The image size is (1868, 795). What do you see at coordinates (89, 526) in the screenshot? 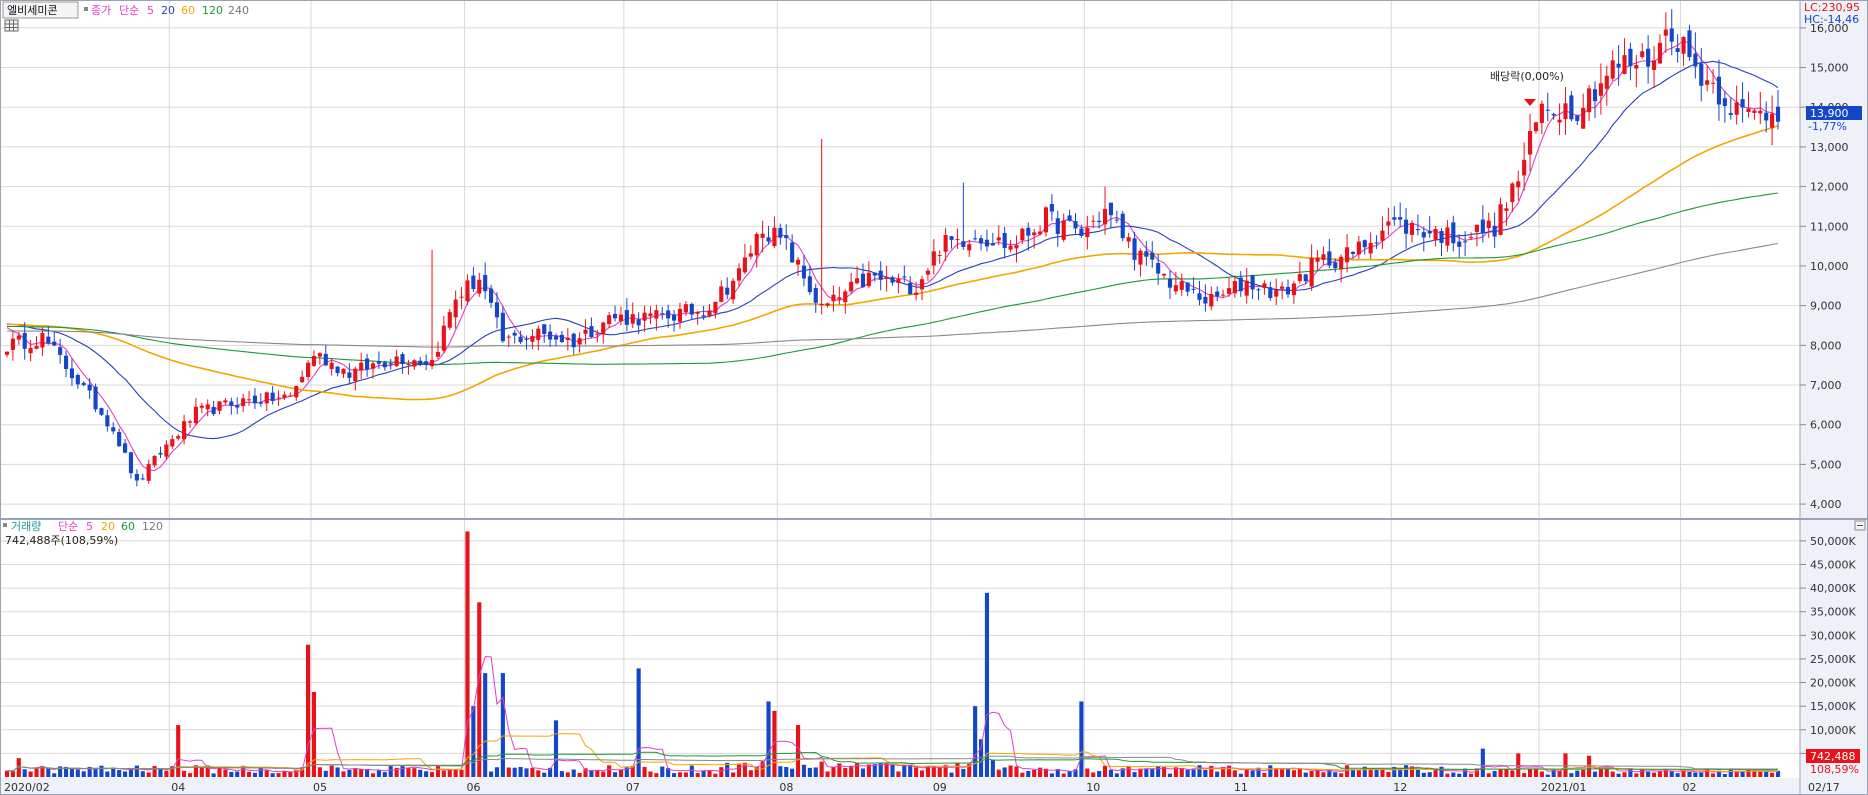
I see `vma5-legend: 5` at bounding box center [89, 526].